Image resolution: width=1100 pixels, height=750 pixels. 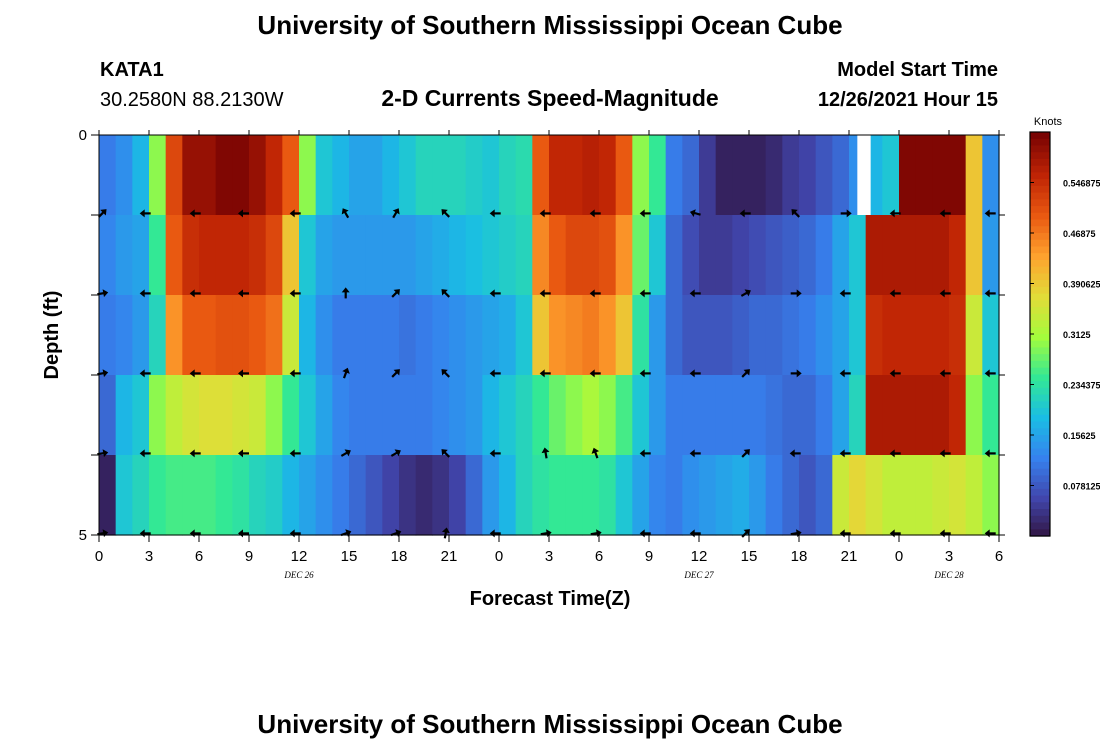 I want to click on x-tick-label: 9, so click(x=649, y=556).